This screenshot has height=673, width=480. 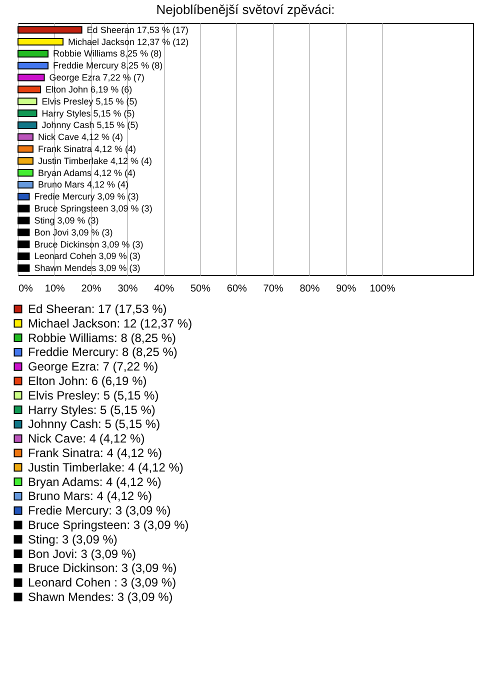 What do you see at coordinates (93, 395) in the screenshot?
I see `legend-label: Elvis Presley: 5 (5,15 %)` at bounding box center [93, 395].